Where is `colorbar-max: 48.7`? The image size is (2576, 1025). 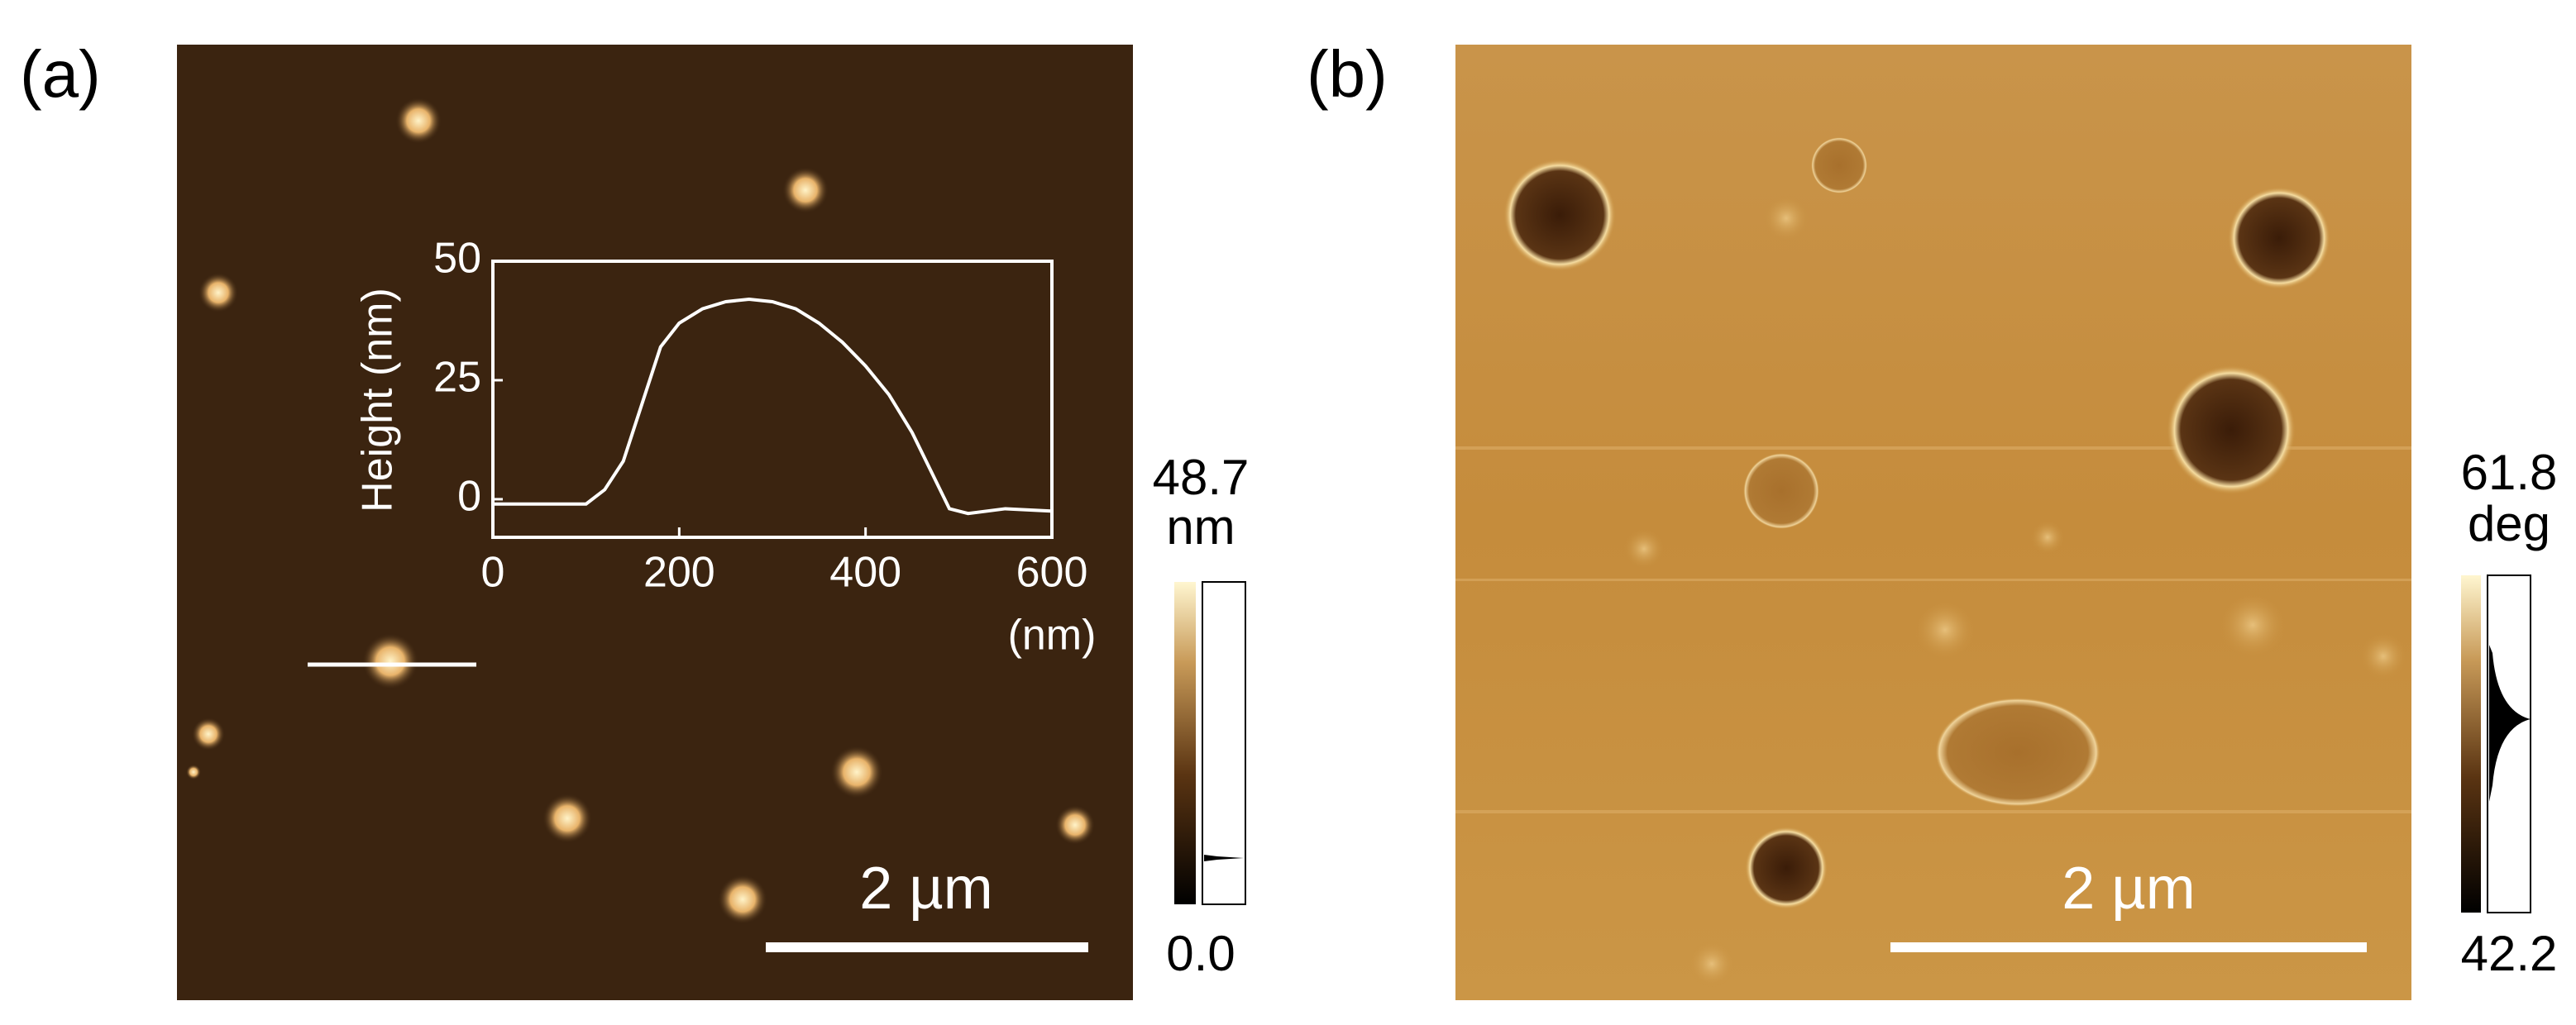
colorbar-max: 48.7 is located at coordinates (1201, 477).